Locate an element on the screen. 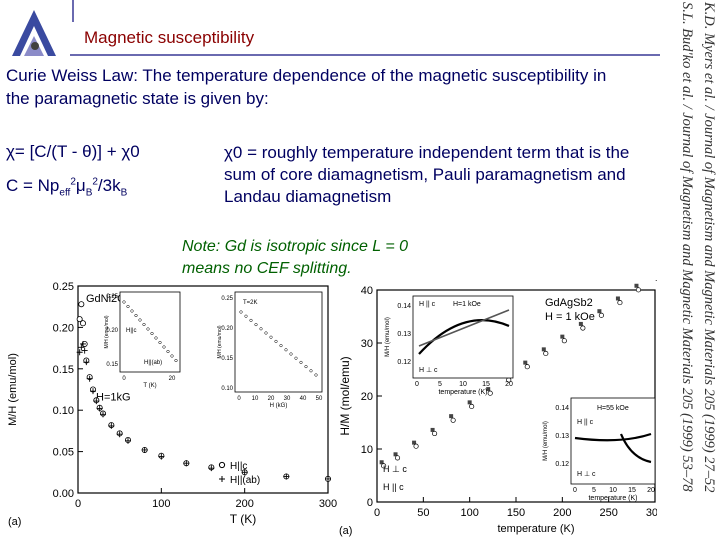  inset-2-xlabel: H (kG) is located at coordinates (279, 406).